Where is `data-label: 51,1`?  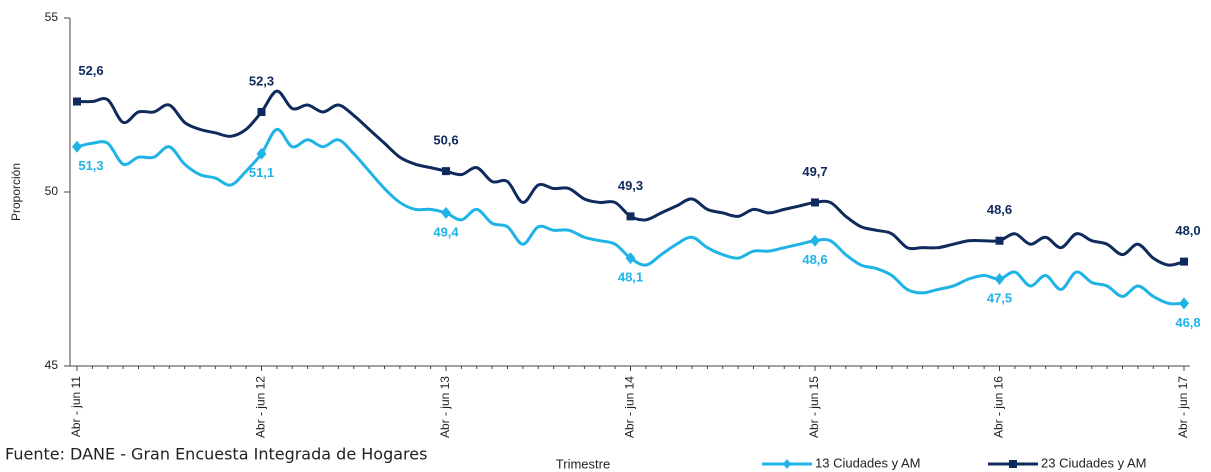 data-label: 51,1 is located at coordinates (261, 172).